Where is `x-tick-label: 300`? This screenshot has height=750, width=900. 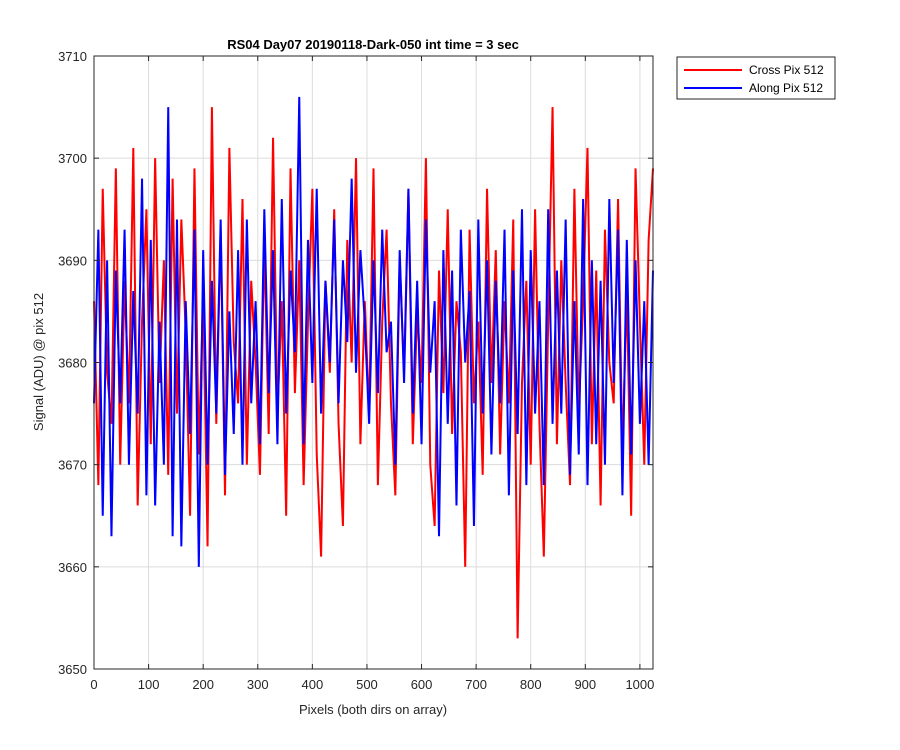 x-tick-label: 300 is located at coordinates (258, 684).